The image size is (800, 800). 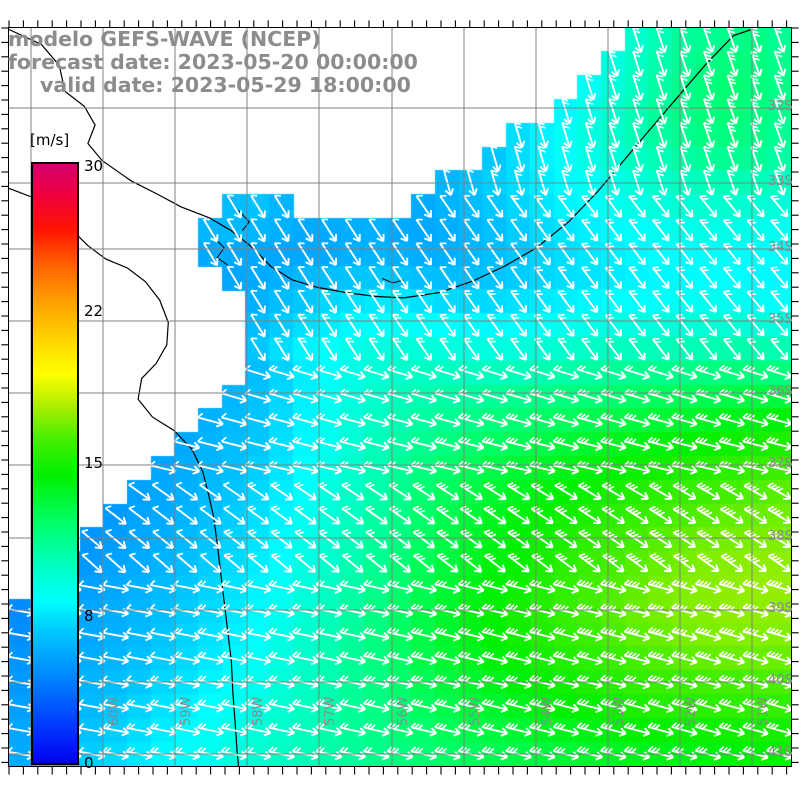 I want to click on colorbar-tick-22: 22, so click(x=94, y=311).